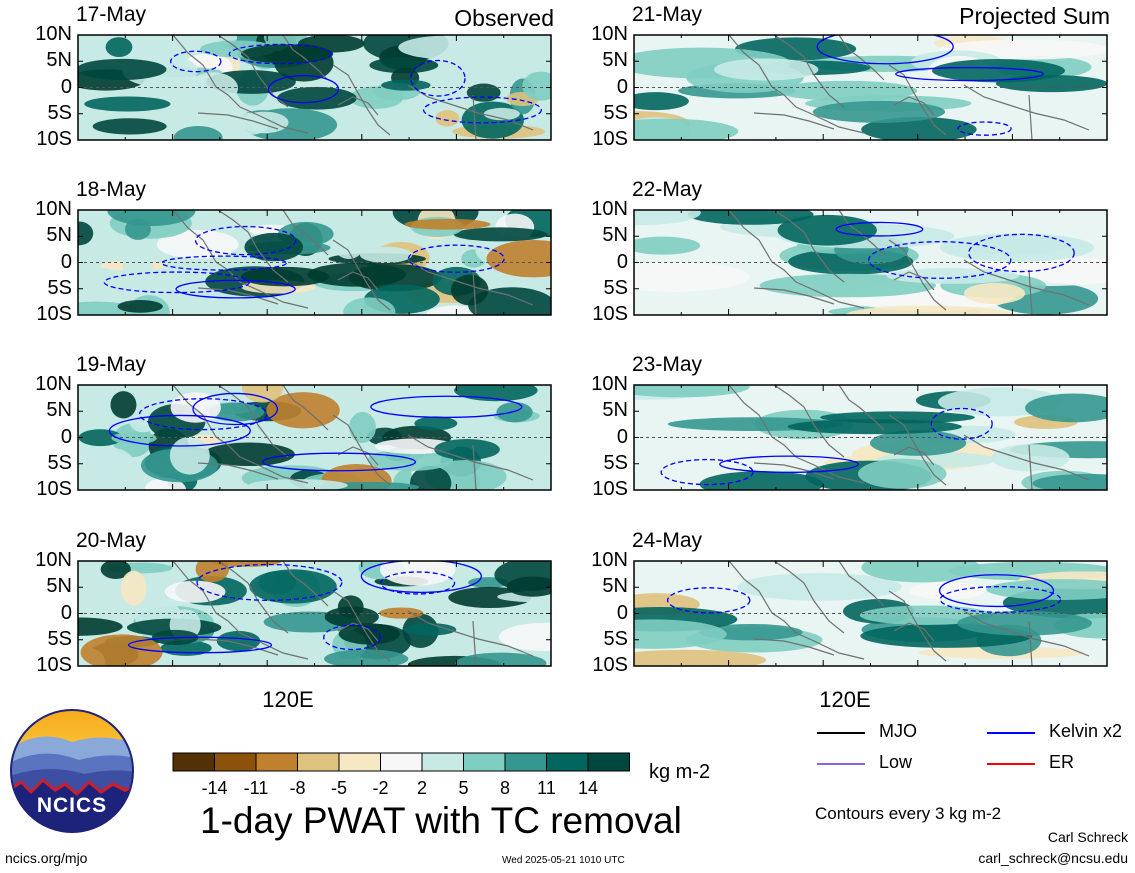 Image resolution: width=1135 pixels, height=873 pixels. What do you see at coordinates (1087, 837) in the screenshot?
I see `author: Carl Schreck` at bounding box center [1087, 837].